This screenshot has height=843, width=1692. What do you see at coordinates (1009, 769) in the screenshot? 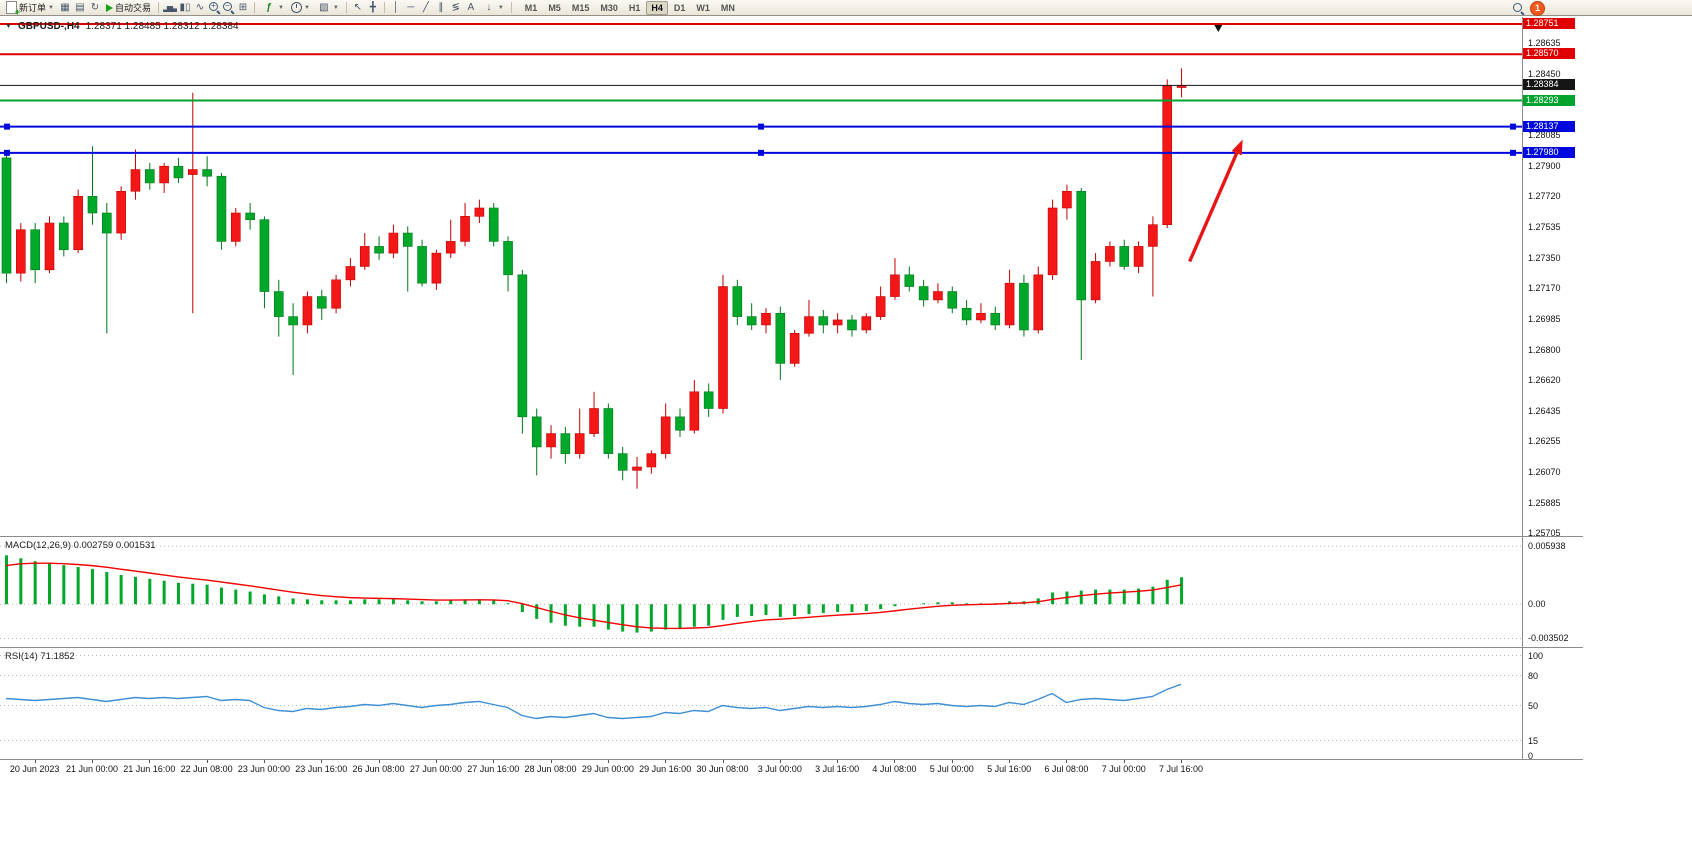
I see `time-label: 5 Jul 16:00` at bounding box center [1009, 769].